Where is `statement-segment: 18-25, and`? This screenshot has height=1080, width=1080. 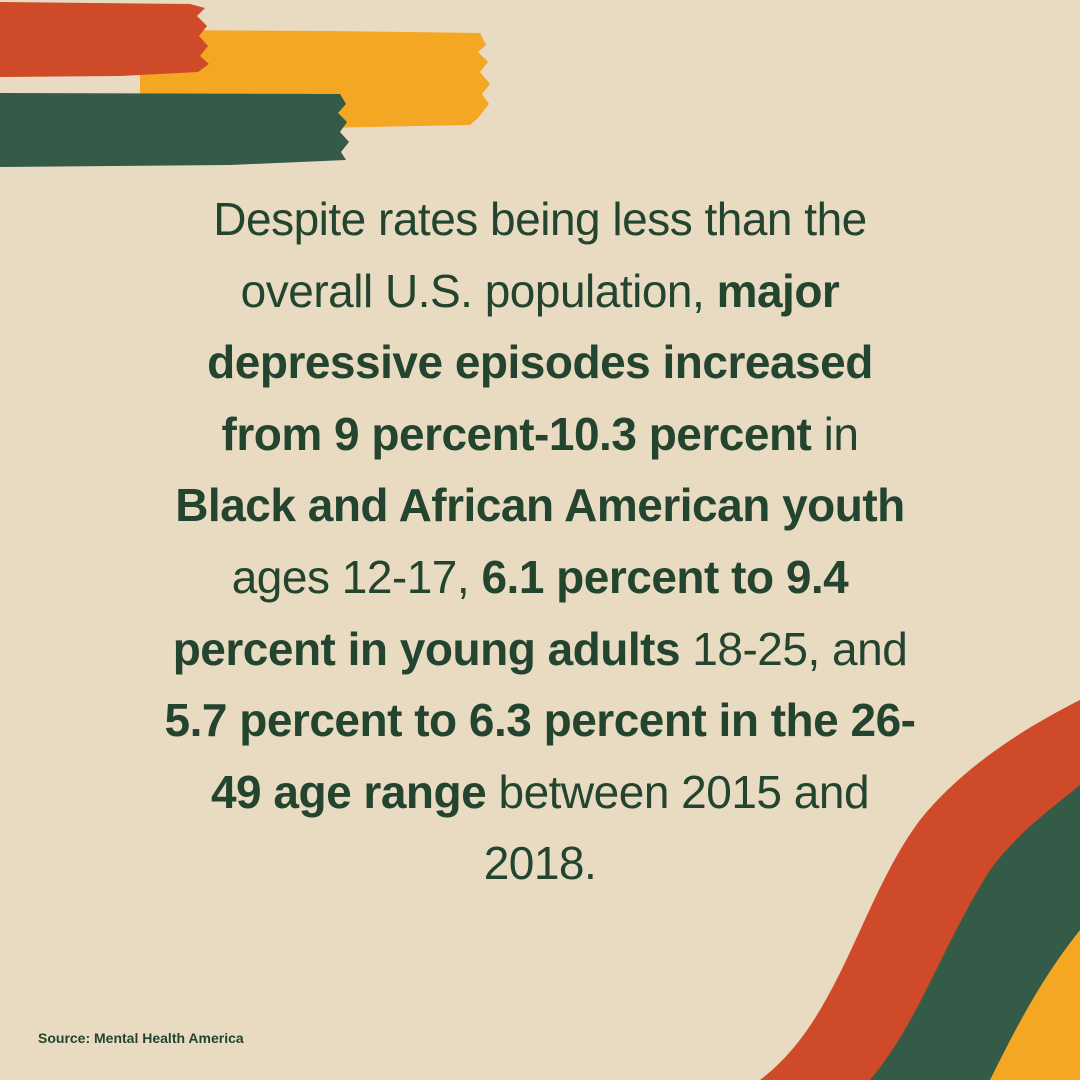 statement-segment: 18-25, and is located at coordinates (794, 648).